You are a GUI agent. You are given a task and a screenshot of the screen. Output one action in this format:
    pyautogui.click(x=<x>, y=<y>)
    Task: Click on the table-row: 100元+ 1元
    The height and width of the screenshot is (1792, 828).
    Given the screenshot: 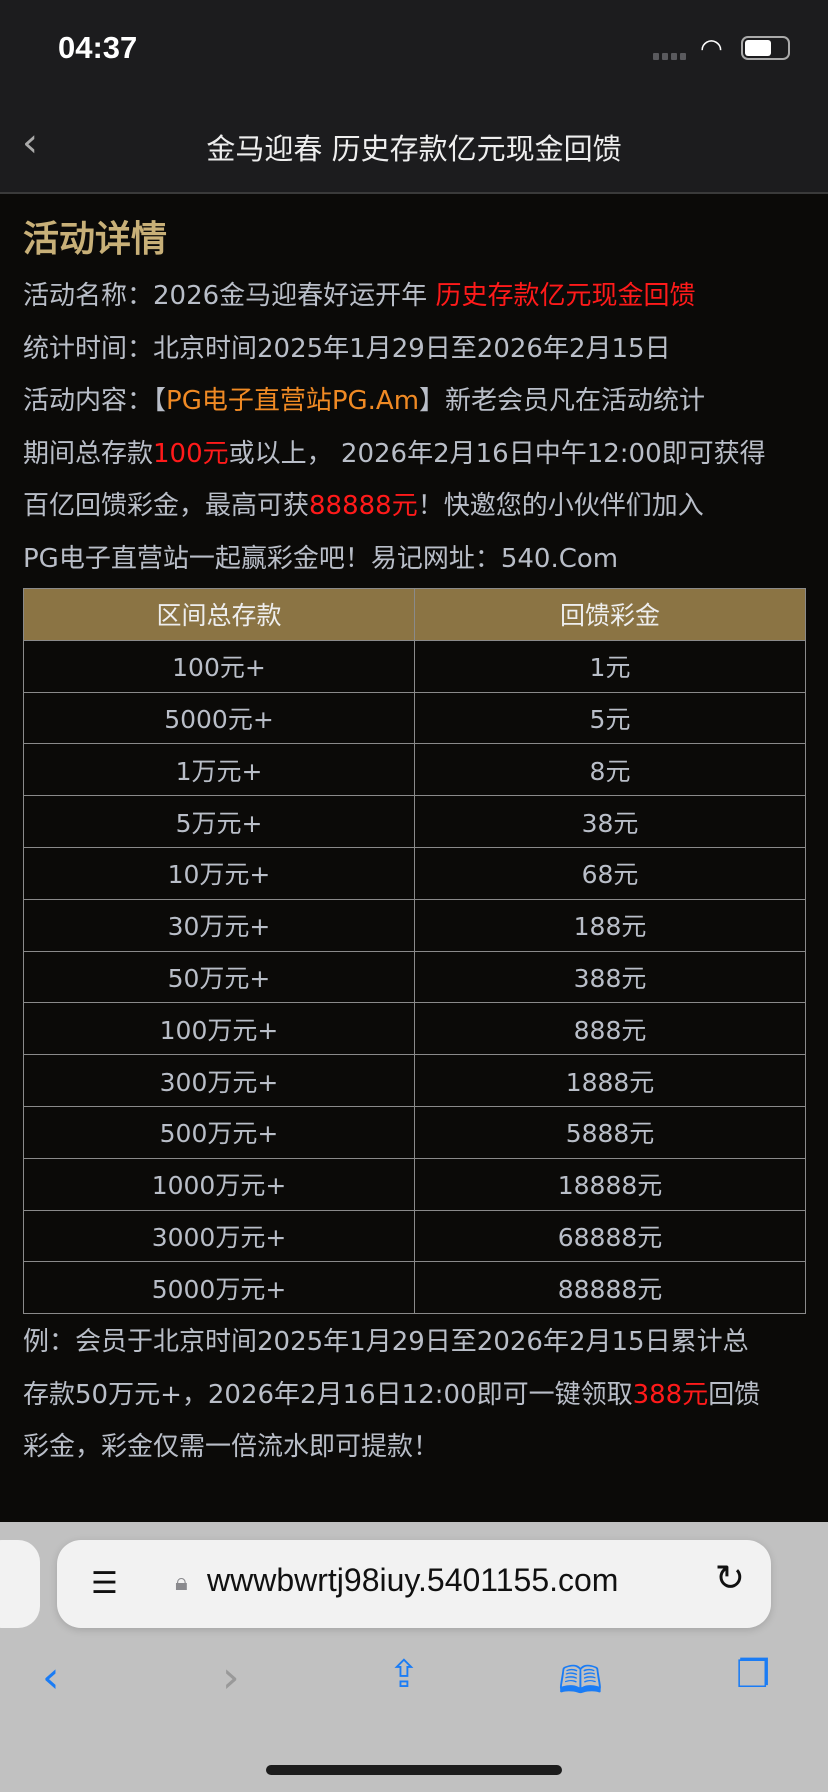 What is the action you would take?
    pyautogui.click(x=414, y=666)
    